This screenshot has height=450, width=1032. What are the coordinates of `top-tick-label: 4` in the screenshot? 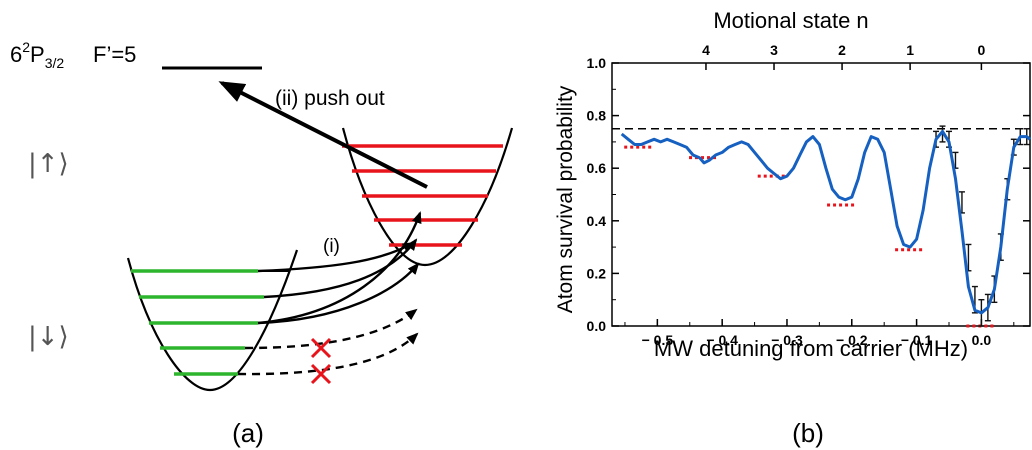 It's located at (706, 50).